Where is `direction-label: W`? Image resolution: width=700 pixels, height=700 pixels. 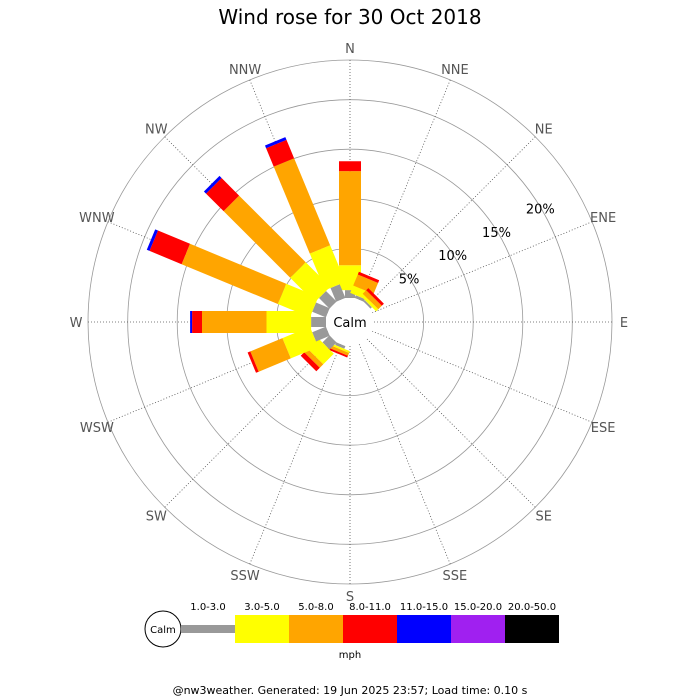
direction-label: W is located at coordinates (76, 323).